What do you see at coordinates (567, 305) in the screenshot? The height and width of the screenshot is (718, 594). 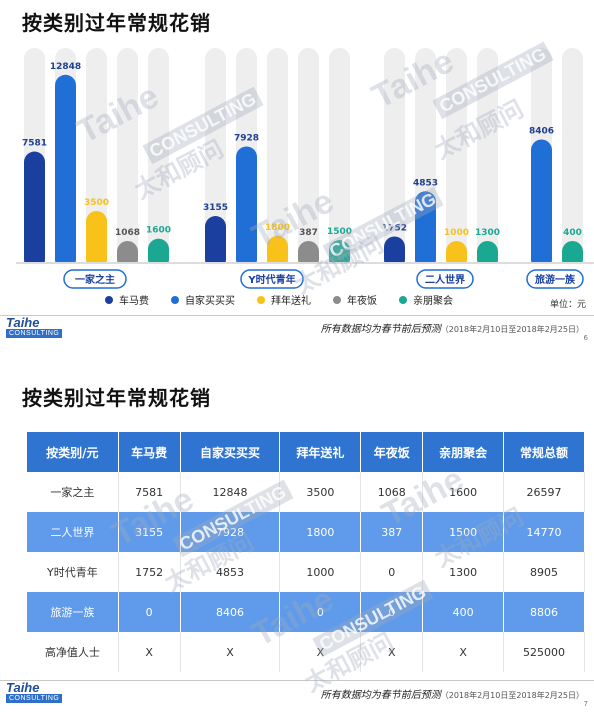 I see `unit-label: 单位：元` at bounding box center [567, 305].